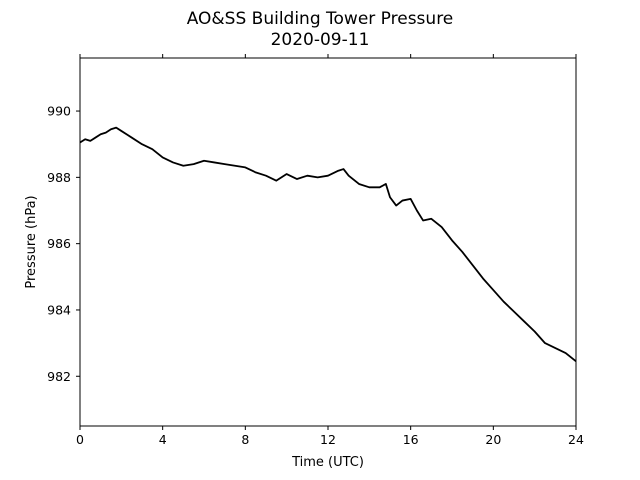 This screenshot has width=640, height=480. Describe the element at coordinates (327, 462) in the screenshot. I see `x-axis-label: Time (UTC)` at that location.